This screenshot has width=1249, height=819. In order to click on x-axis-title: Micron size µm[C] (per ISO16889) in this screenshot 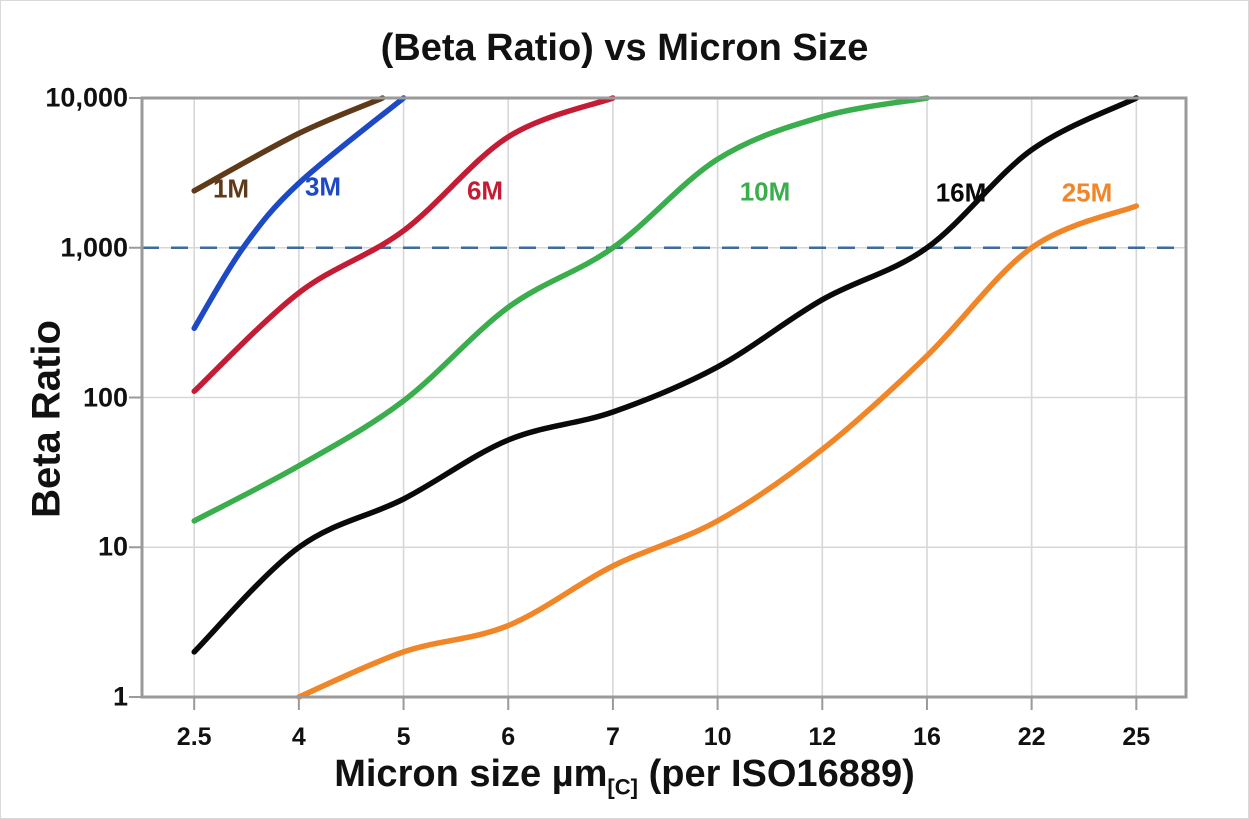, I will do `click(624, 776)`.